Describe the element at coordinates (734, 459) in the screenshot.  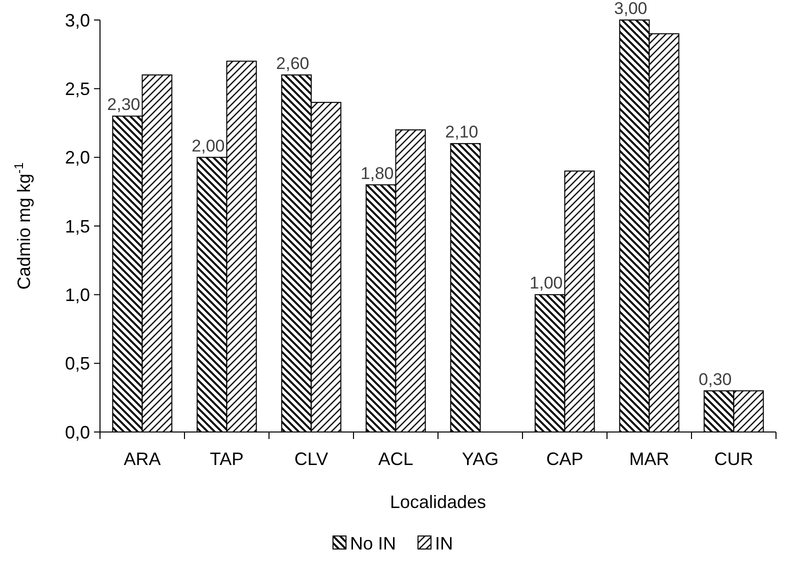
I see `x-tick-label: CUR` at that location.